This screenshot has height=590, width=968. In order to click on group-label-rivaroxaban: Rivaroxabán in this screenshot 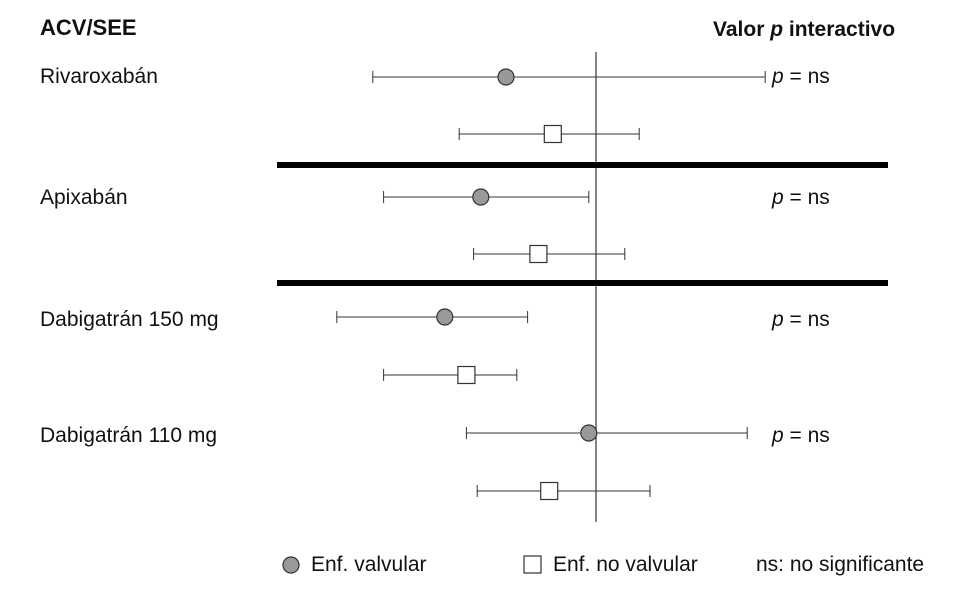, I will do `click(99, 76)`.